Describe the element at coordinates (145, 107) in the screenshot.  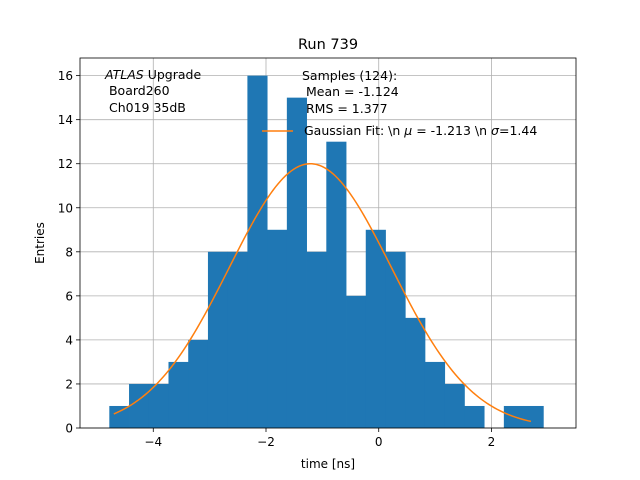
I see `annotation-channel: Ch019 35dB` at that location.